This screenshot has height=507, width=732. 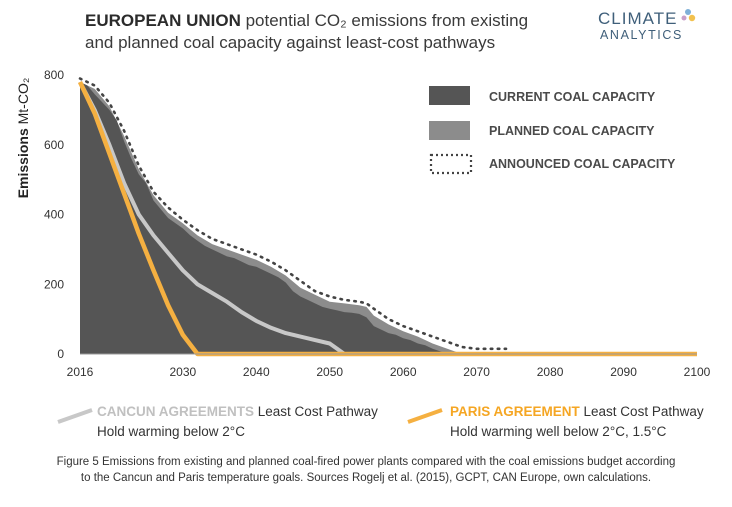 I want to click on x-ticks: 2016 2030 2040 2050 2060 2070 2080 2090 2100, so click(x=389, y=372).